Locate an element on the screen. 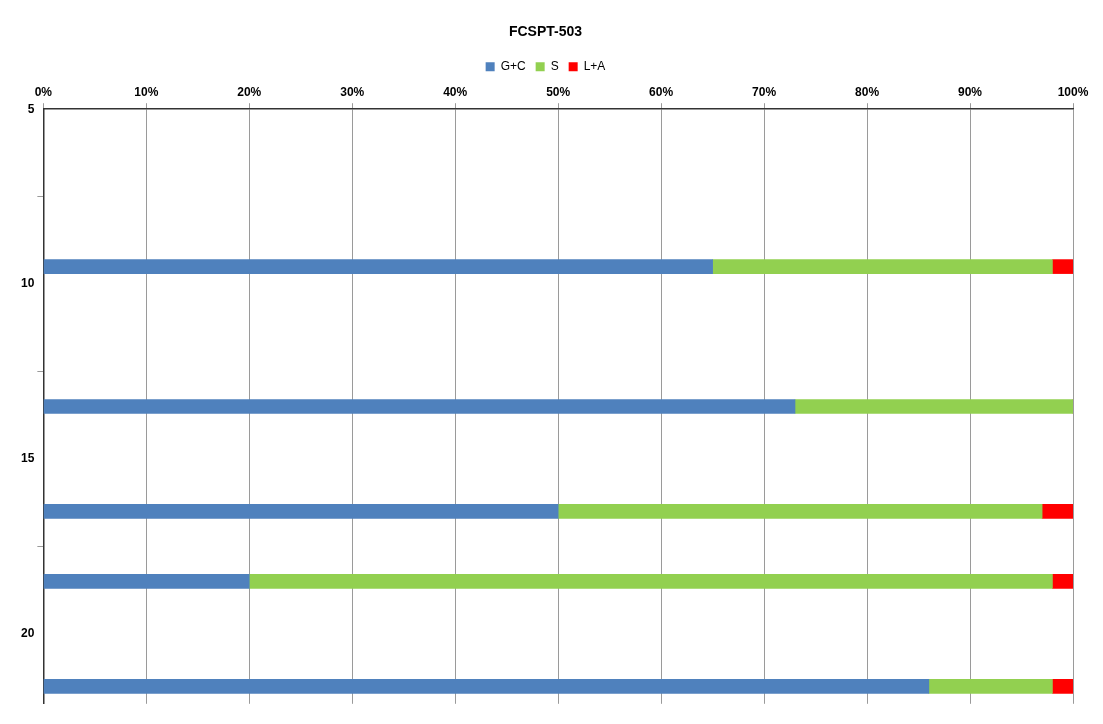 The image size is (1103, 724). x-tick-label: 0% is located at coordinates (43, 92).